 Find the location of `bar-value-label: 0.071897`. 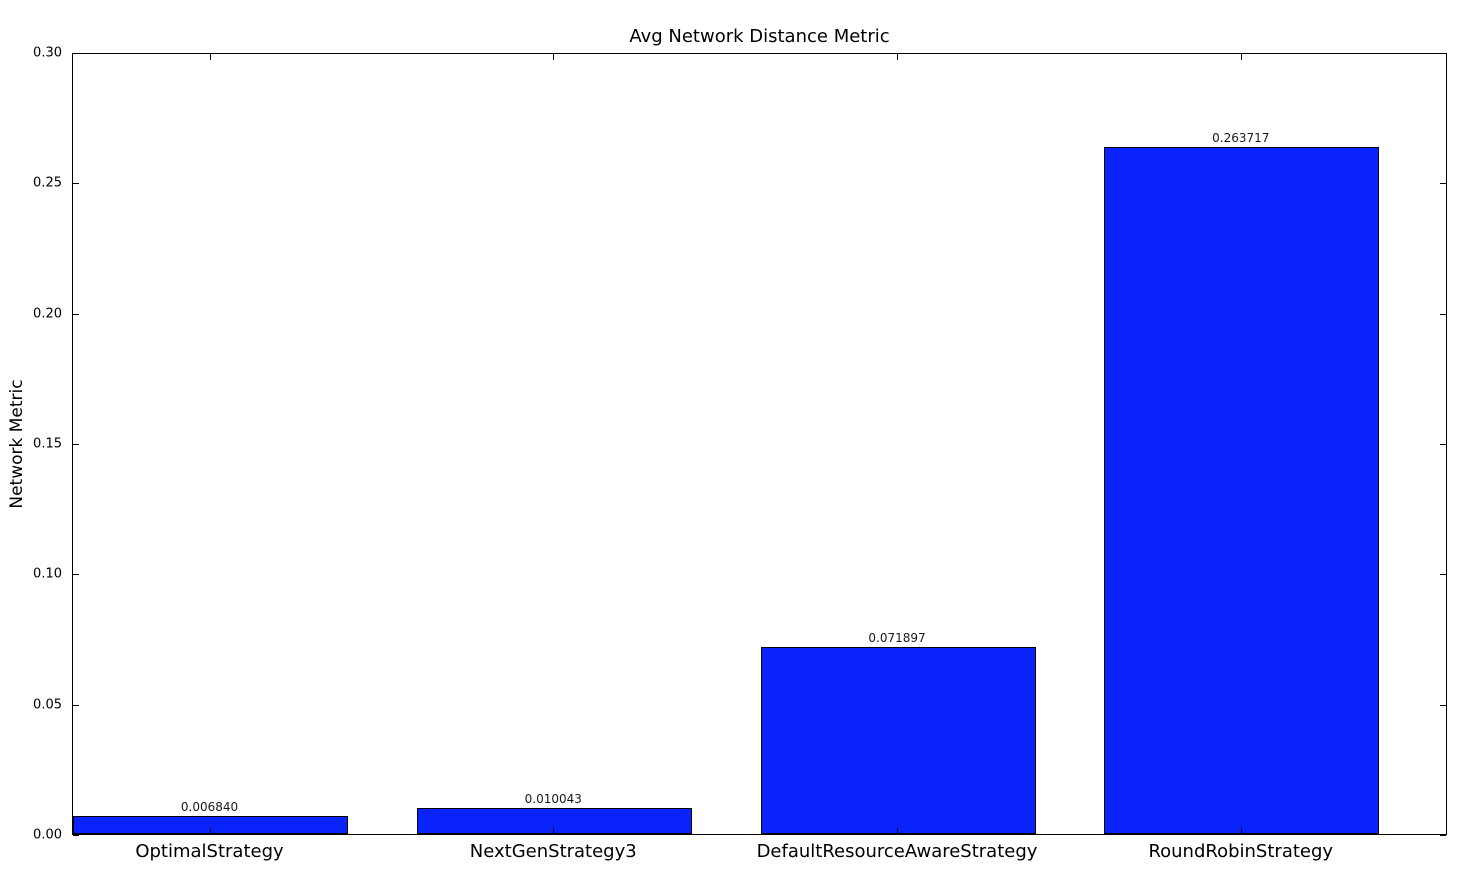

bar-value-label: 0.071897 is located at coordinates (897, 637).